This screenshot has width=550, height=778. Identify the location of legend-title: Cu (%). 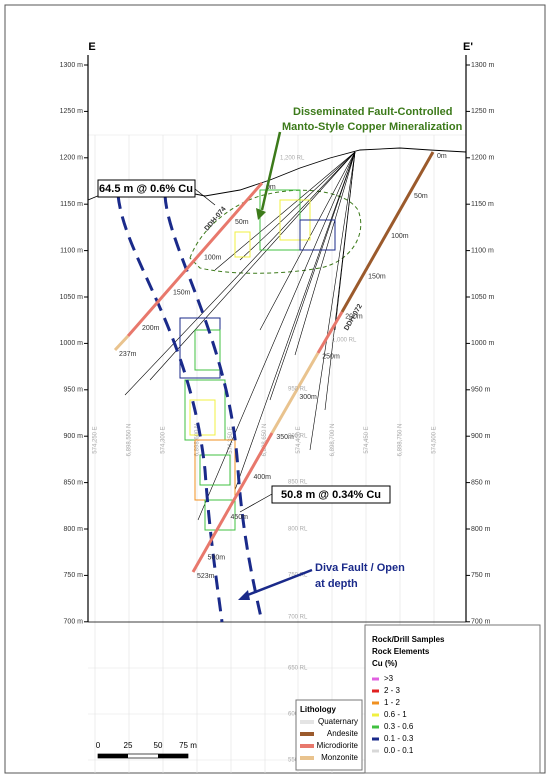
(385, 663).